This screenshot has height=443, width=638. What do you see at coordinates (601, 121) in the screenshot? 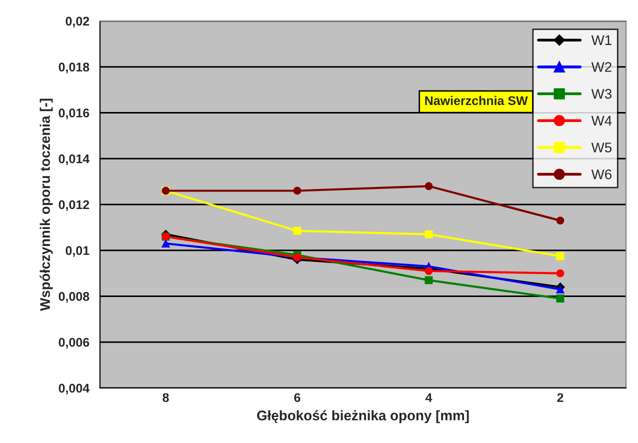
I see `legend-label: W4` at bounding box center [601, 121].